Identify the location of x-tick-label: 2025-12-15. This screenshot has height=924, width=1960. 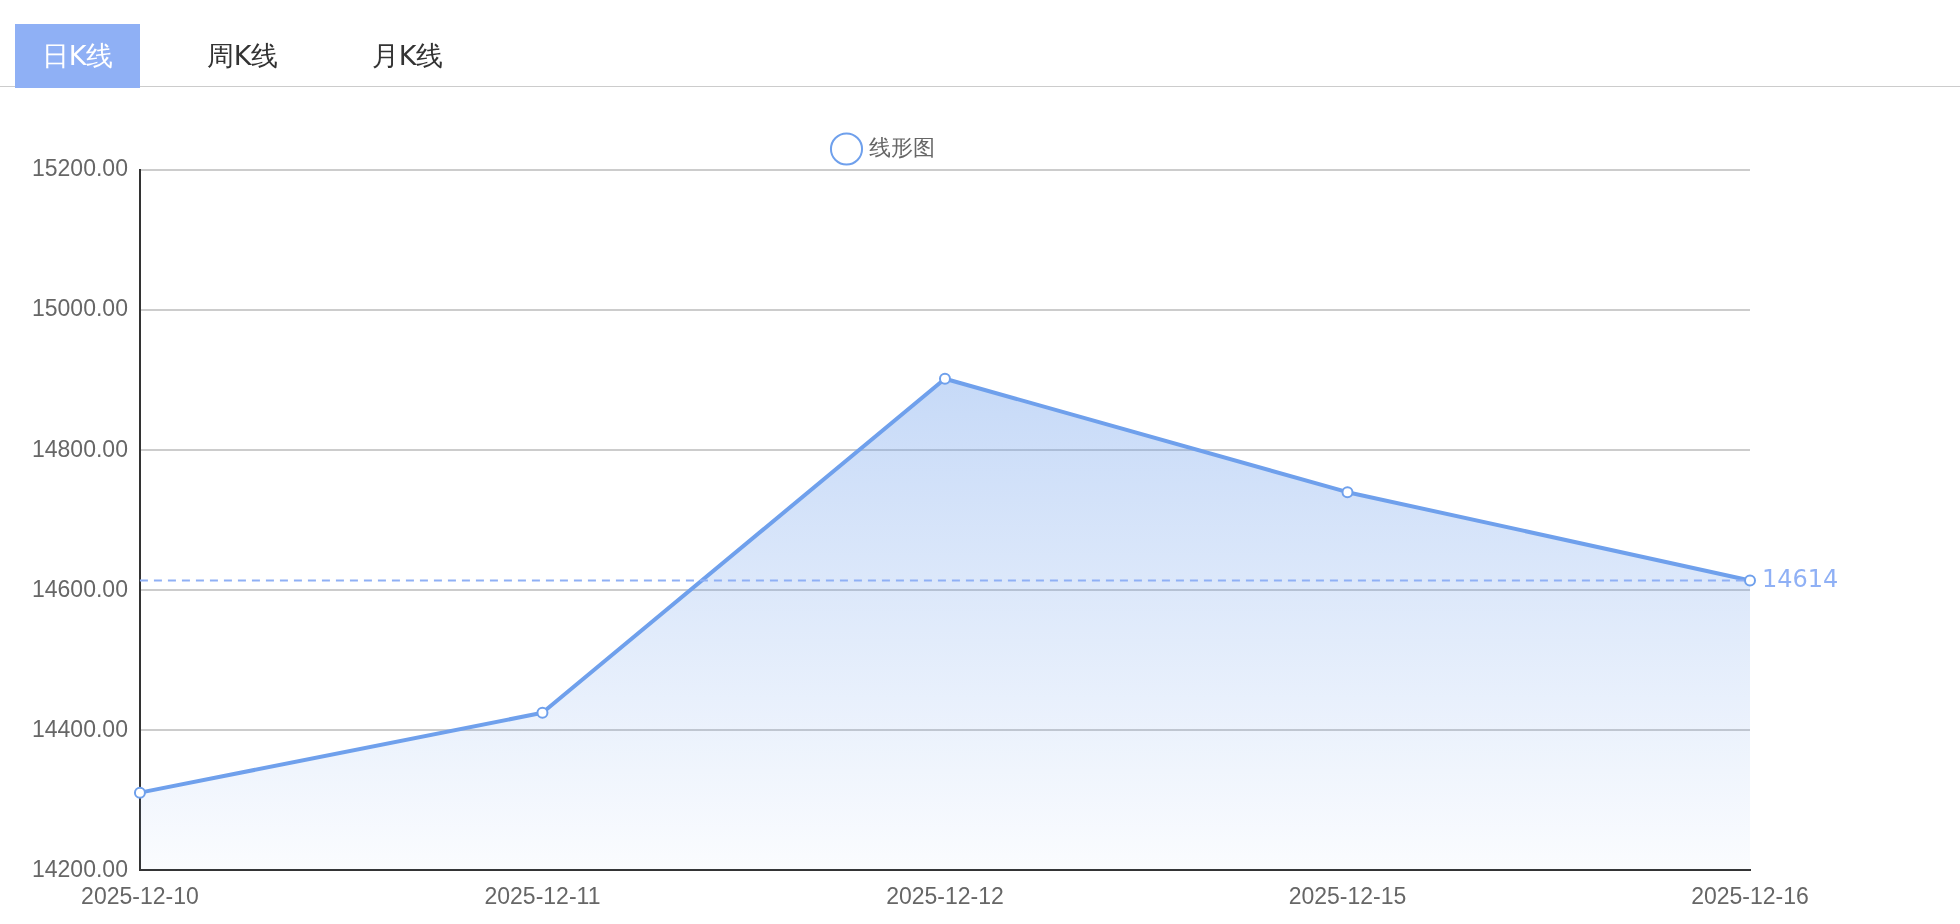
(1347, 895).